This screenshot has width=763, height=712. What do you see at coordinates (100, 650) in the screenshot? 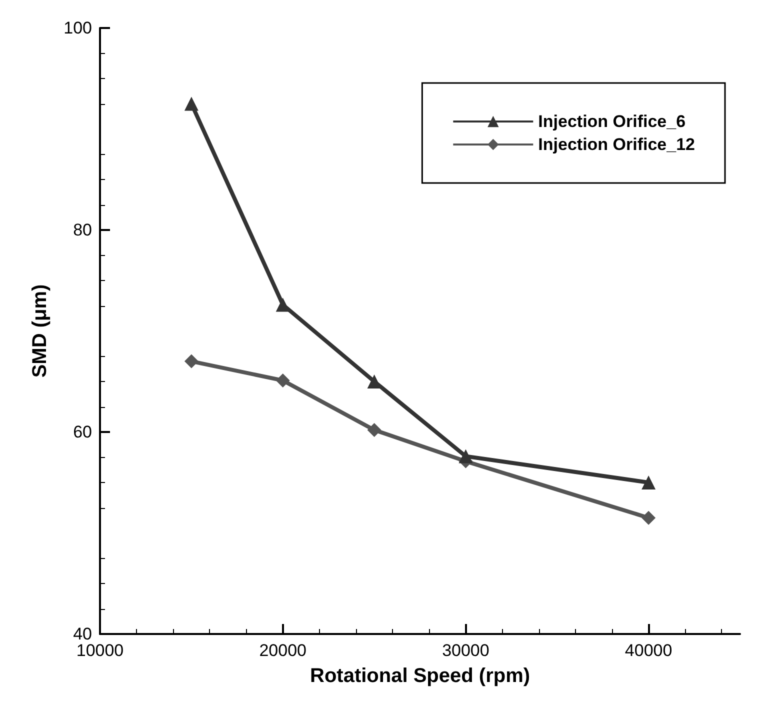
I see `x-tick-label: 10000` at bounding box center [100, 650].